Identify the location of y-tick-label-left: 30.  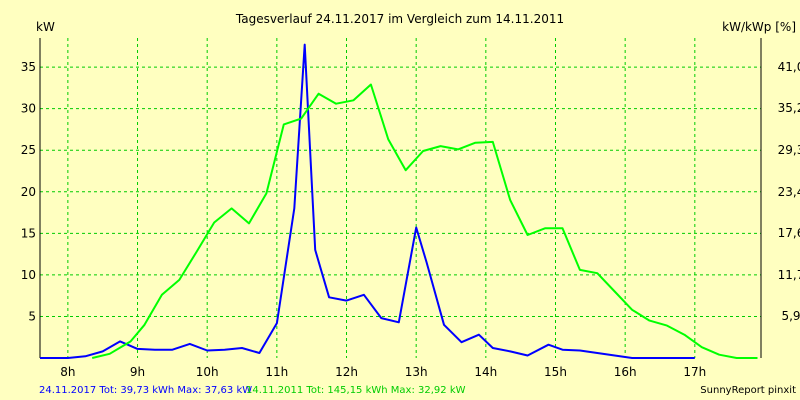
(28, 109).